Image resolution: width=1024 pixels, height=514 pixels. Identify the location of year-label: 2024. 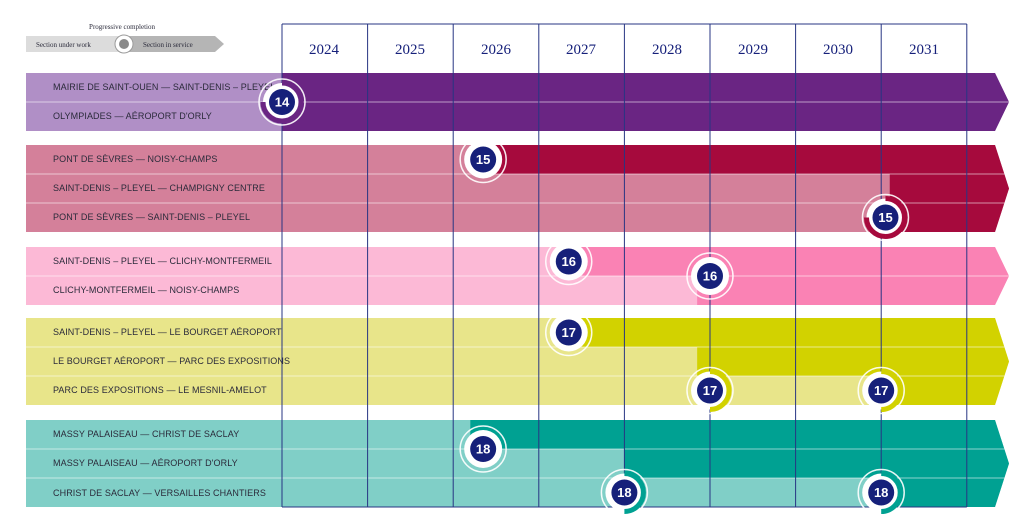
(324, 50).